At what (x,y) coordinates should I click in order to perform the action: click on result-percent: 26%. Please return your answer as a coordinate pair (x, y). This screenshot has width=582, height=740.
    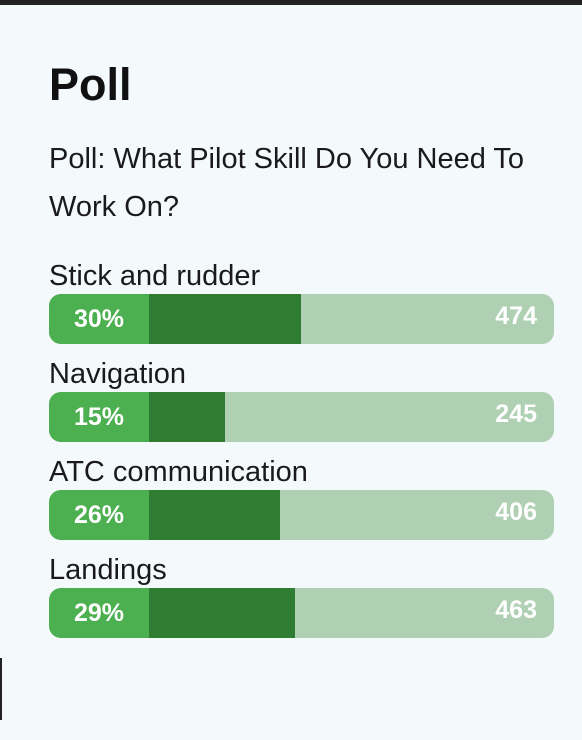
    Looking at the image, I should click on (99, 515).